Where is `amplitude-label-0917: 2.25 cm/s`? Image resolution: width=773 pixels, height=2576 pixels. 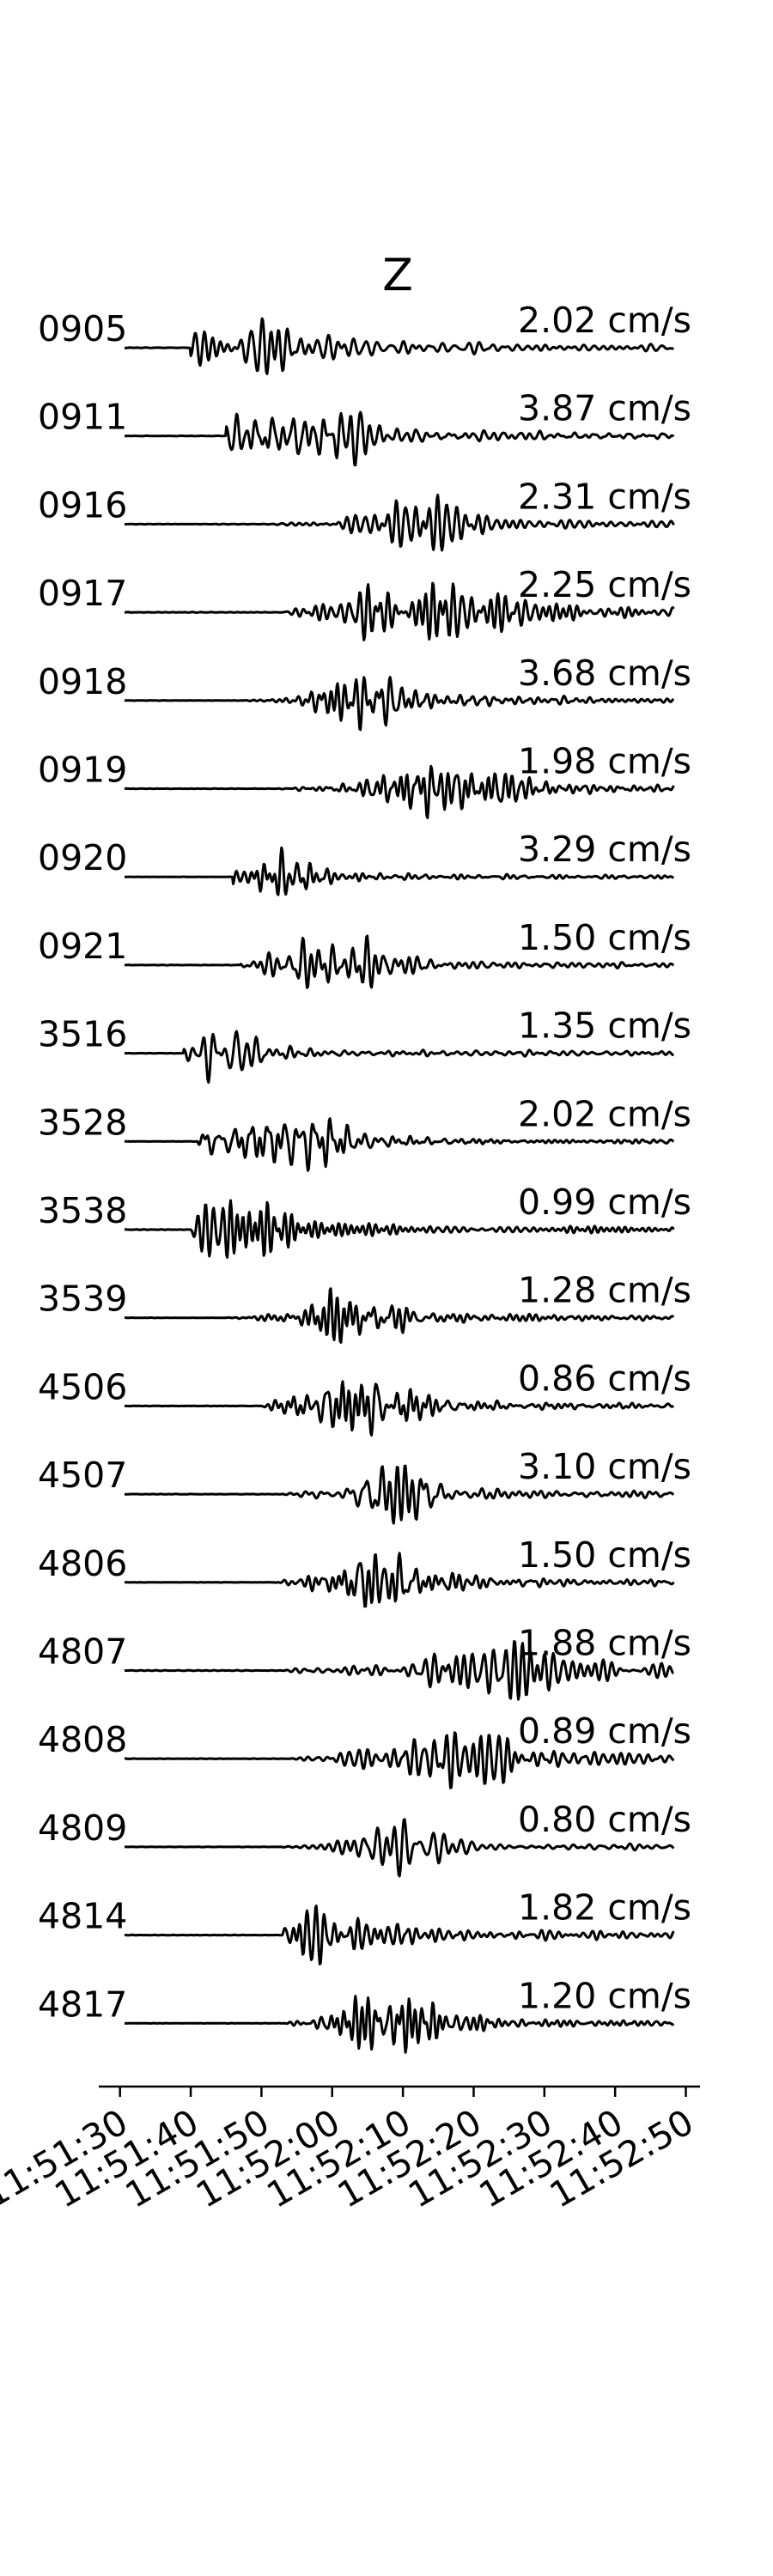
amplitude-label-0917: 2.25 cm/s is located at coordinates (604, 585).